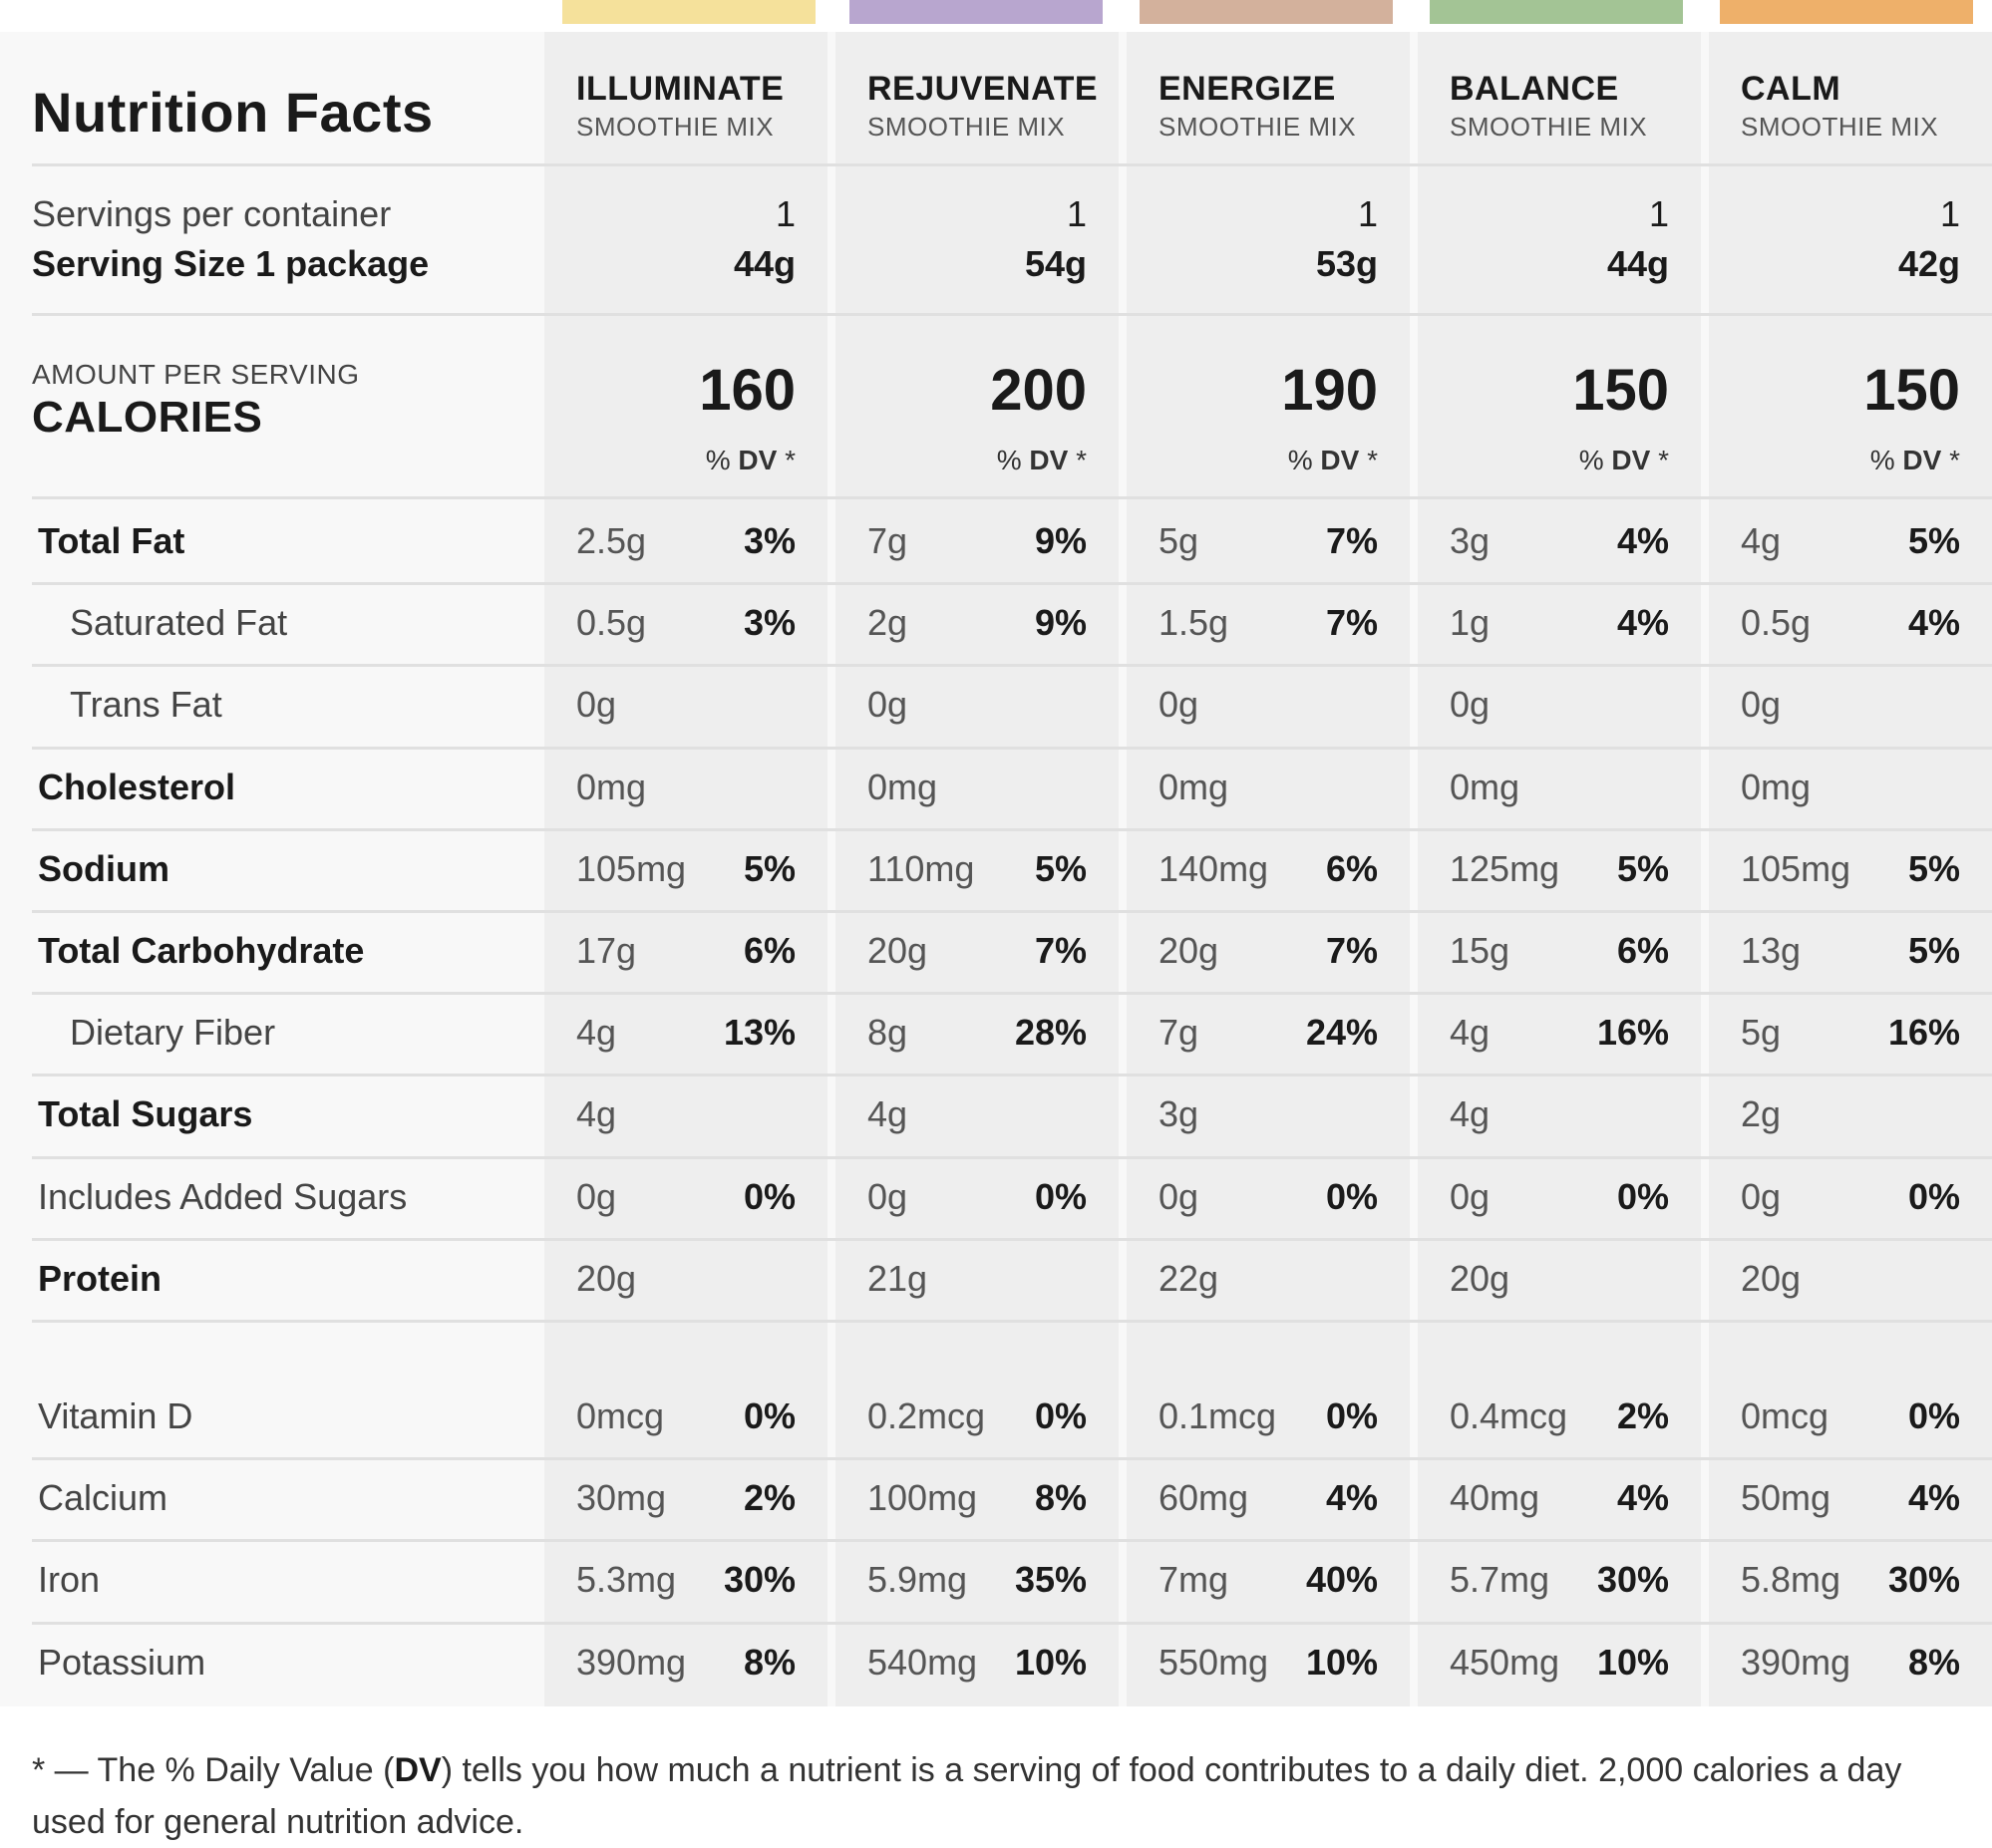 This screenshot has width=1992, height=1848. I want to click on nutrient-label: Saturated Fat, so click(179, 622).